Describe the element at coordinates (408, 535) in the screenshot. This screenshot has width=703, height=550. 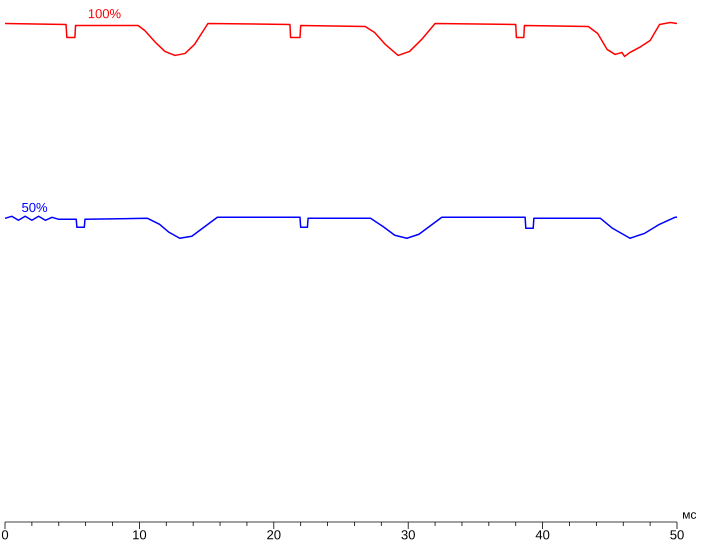
I see `x-tick-label: 30` at that location.